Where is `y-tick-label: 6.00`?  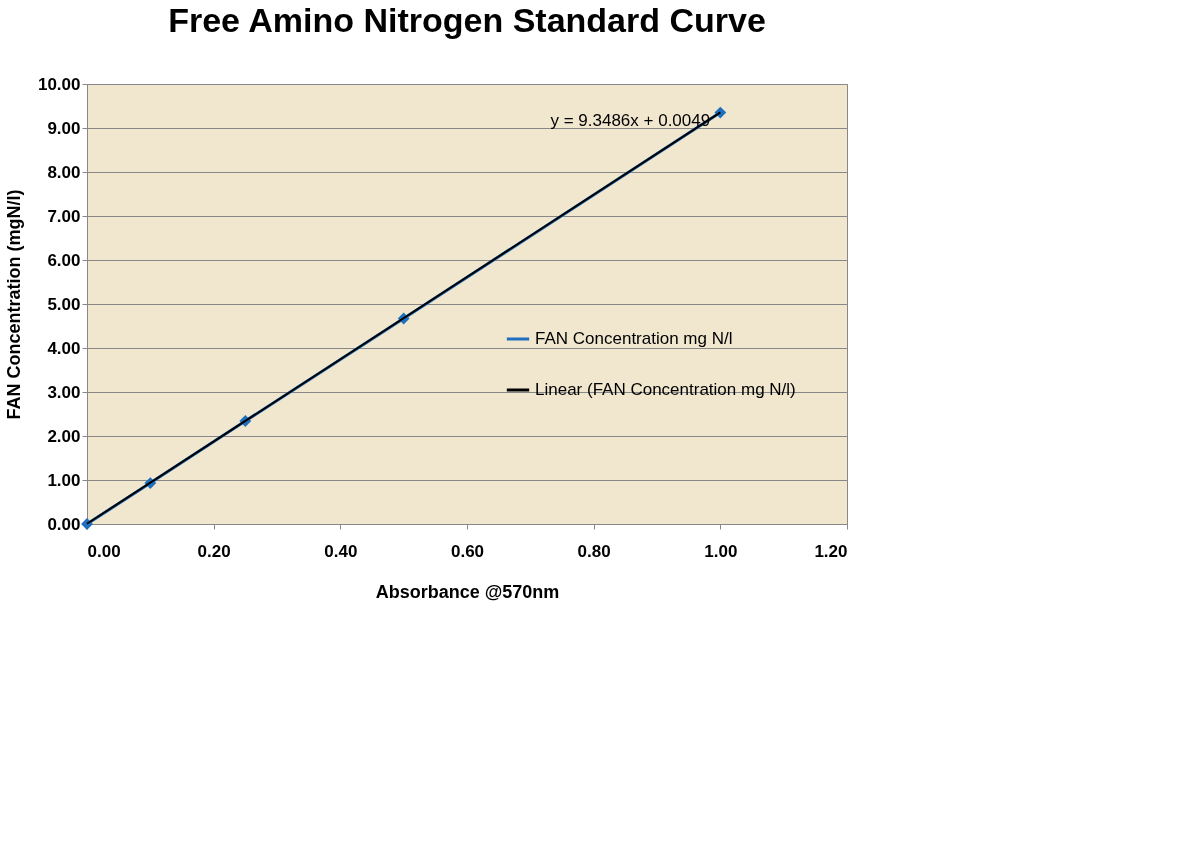 y-tick-label: 6.00 is located at coordinates (64, 260).